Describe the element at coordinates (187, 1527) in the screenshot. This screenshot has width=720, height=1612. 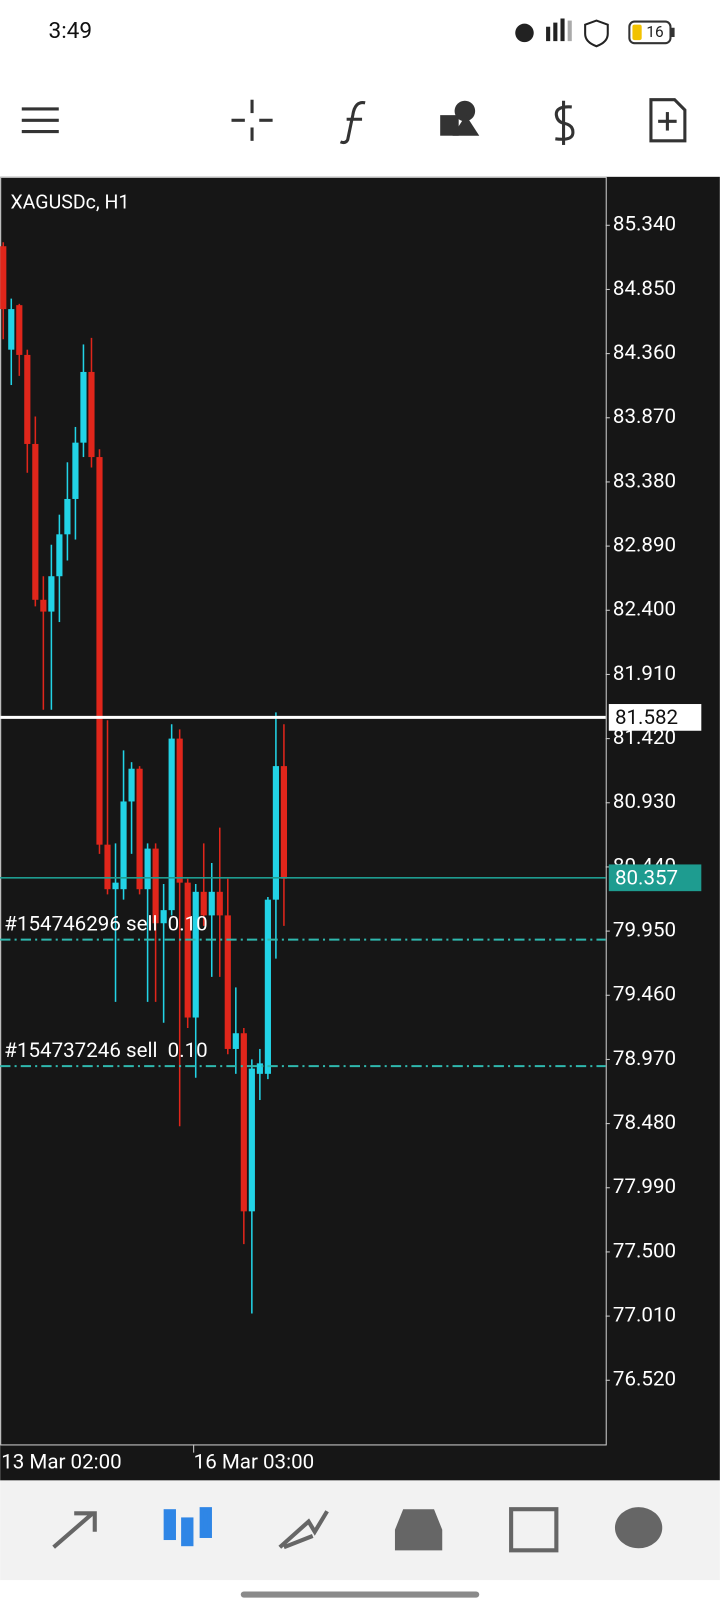
I see `chart-tab` at that location.